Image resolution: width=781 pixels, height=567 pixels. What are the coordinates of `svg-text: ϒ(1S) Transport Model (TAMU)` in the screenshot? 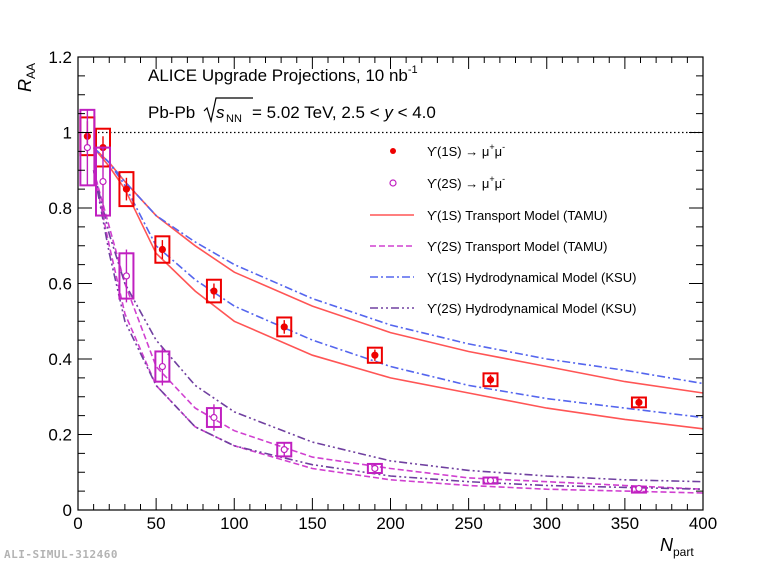 It's located at (517, 215).